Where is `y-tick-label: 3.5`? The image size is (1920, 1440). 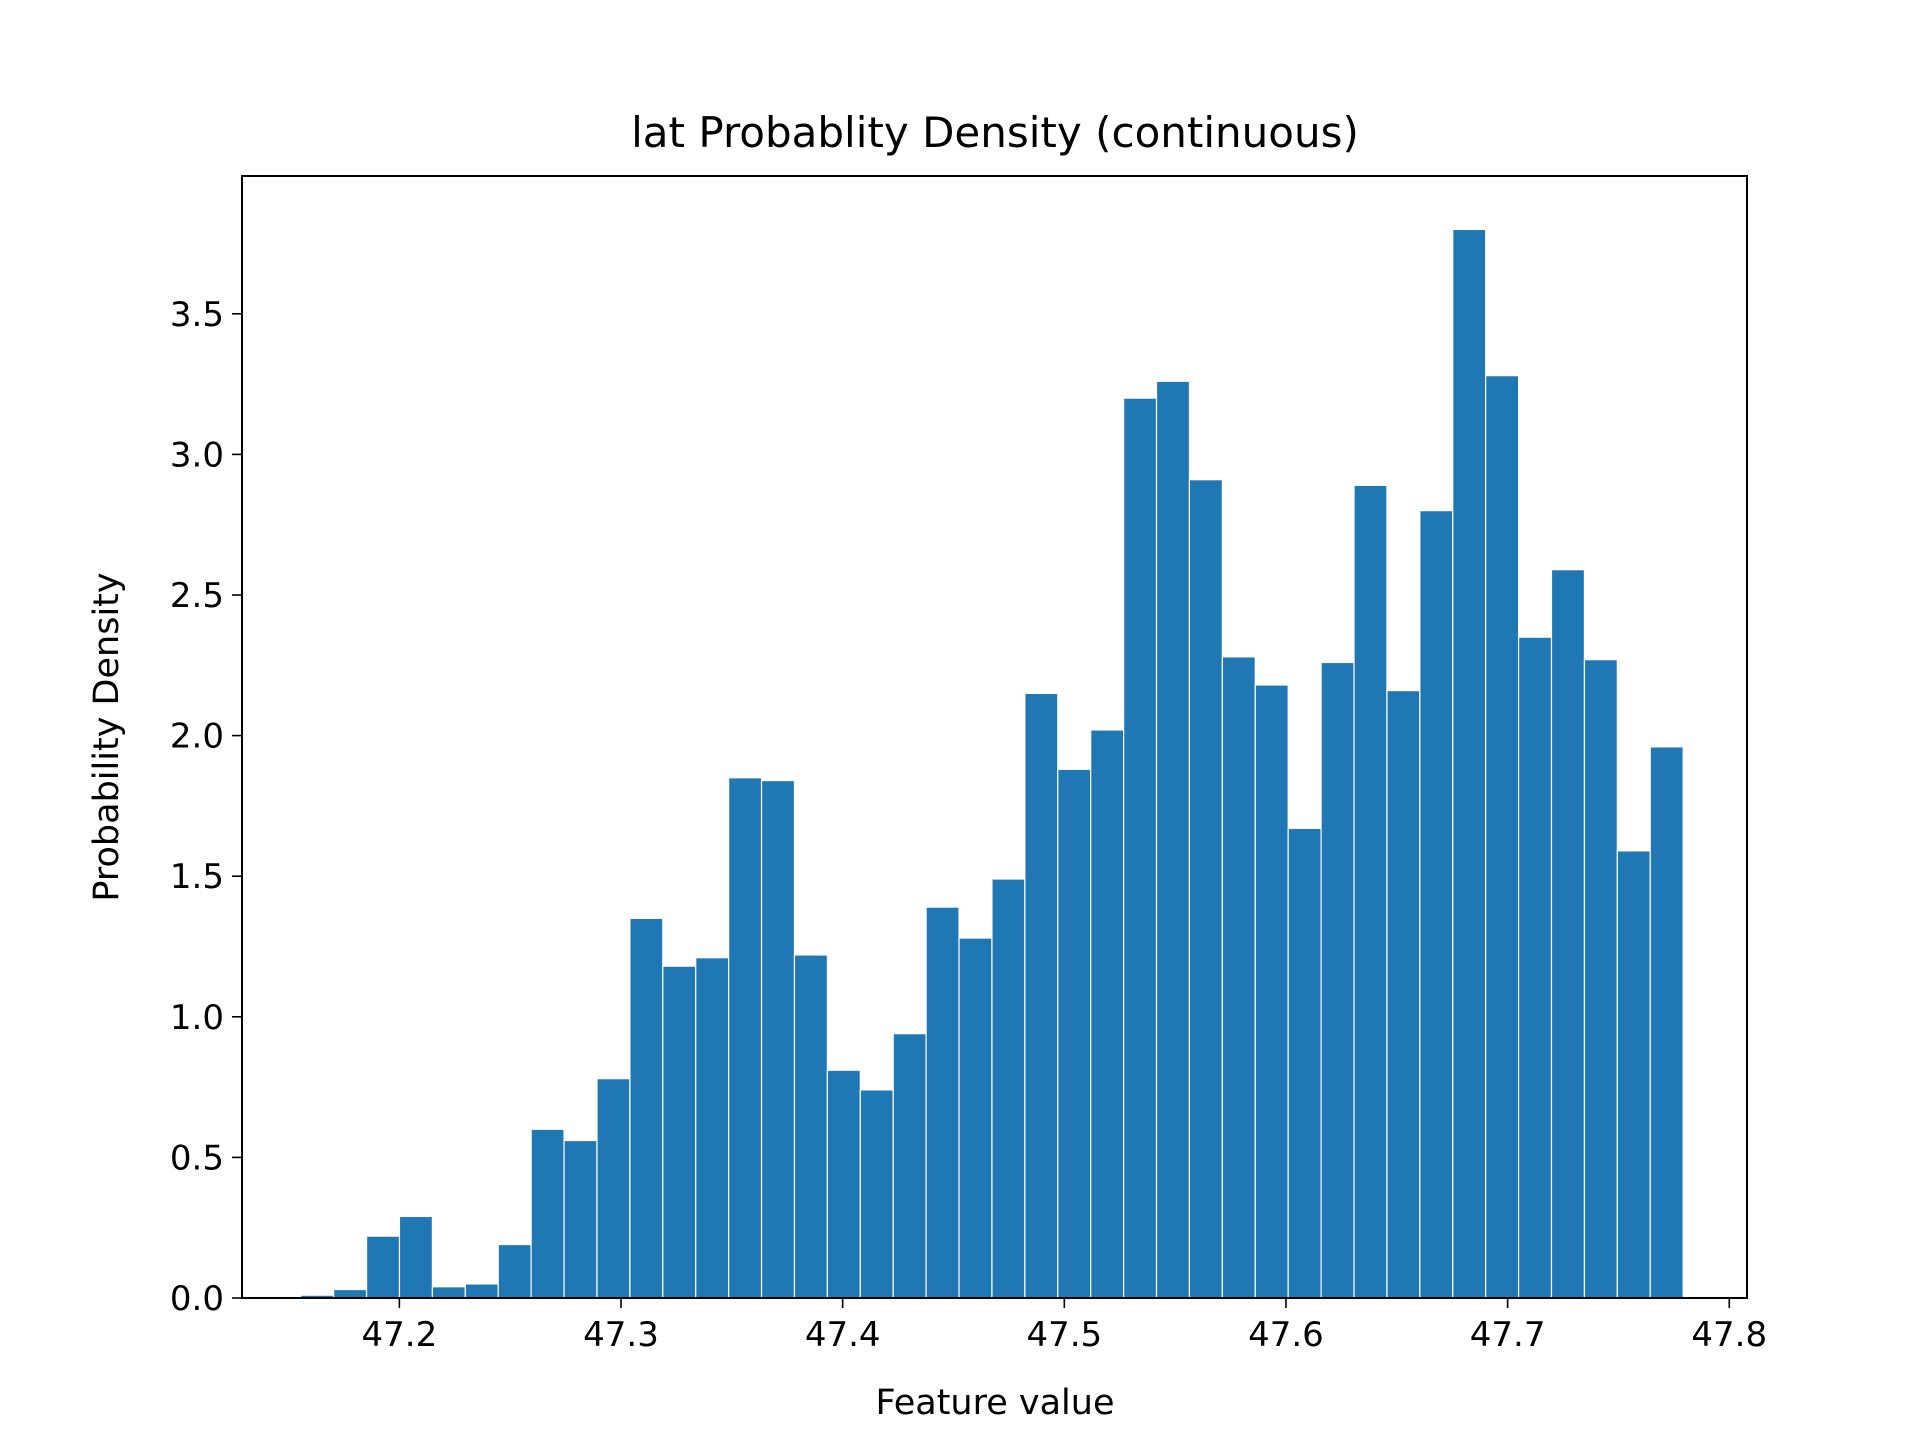
y-tick-label: 3.5 is located at coordinates (197, 315).